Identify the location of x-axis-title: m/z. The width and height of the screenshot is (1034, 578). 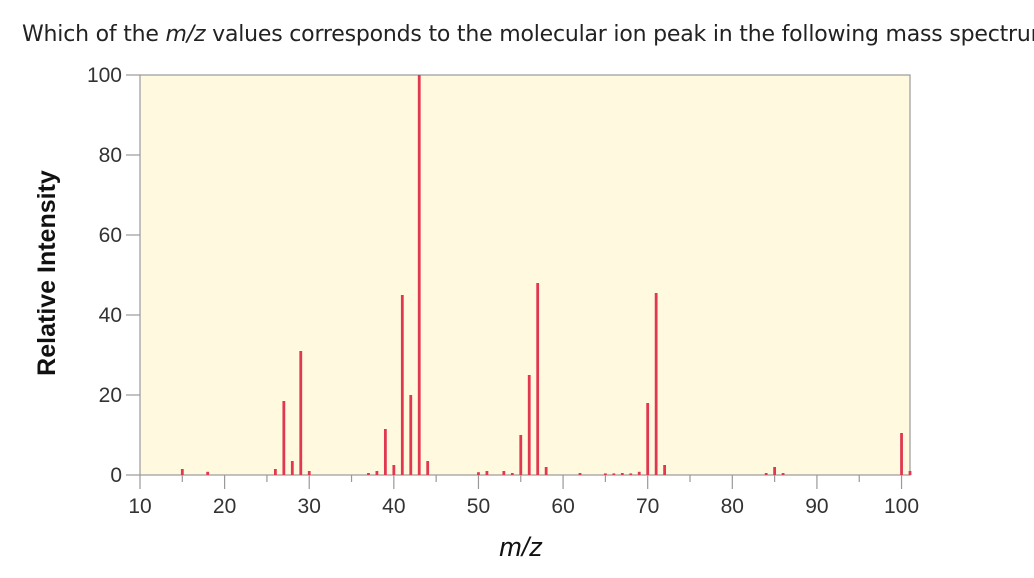
(521, 547).